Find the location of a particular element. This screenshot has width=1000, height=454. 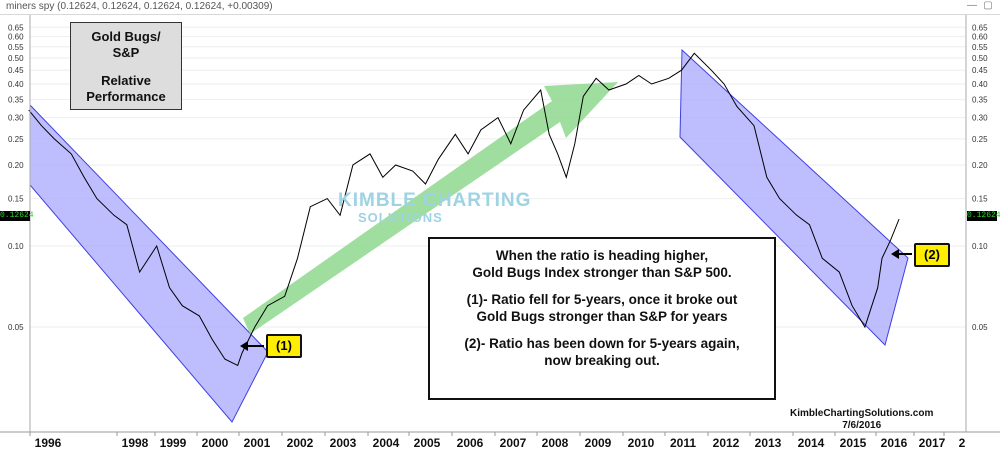

x-tick-label: 2010 is located at coordinates (641, 443).